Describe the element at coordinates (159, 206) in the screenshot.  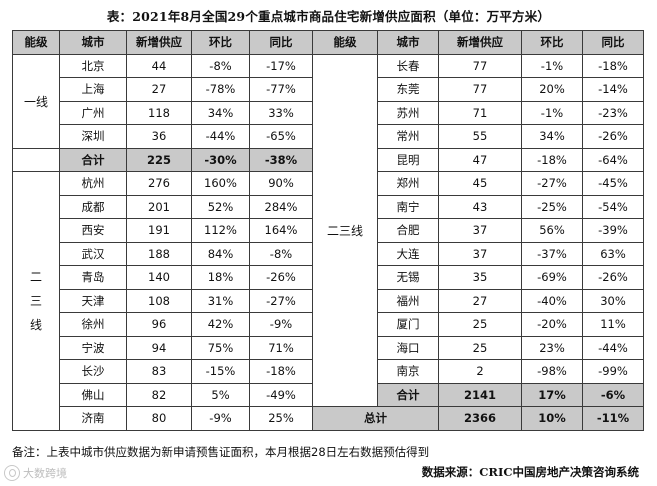
I see `left-supply-cell: 201` at that location.